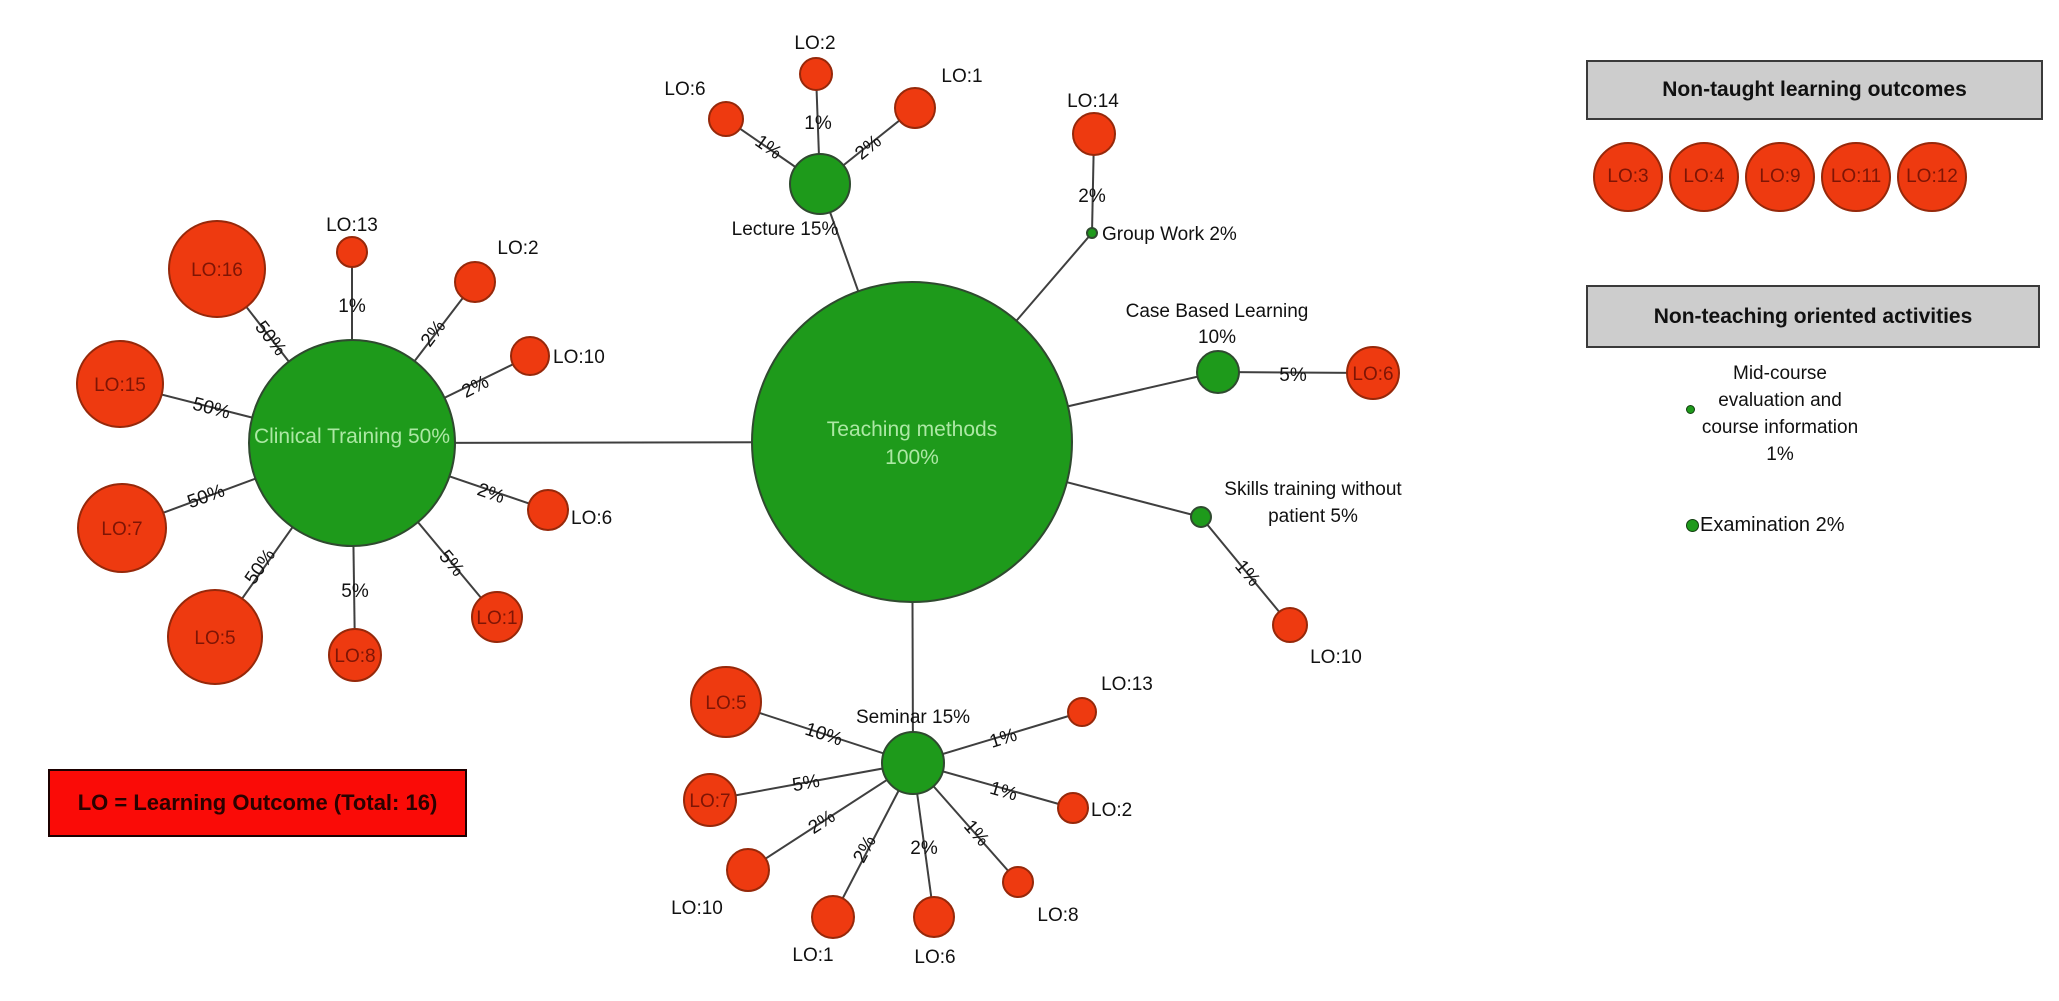 This screenshot has width=2059, height=1001. I want to click on edge-label-lecture-l2: 1%, so click(818, 123).